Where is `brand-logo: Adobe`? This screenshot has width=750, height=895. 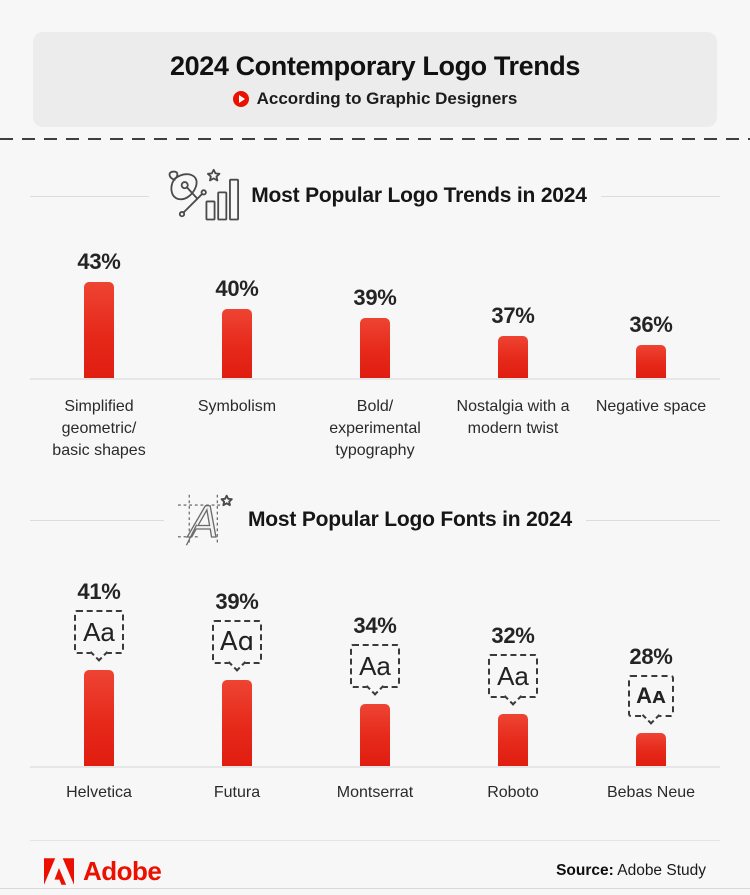 brand-logo: Adobe is located at coordinates (103, 871).